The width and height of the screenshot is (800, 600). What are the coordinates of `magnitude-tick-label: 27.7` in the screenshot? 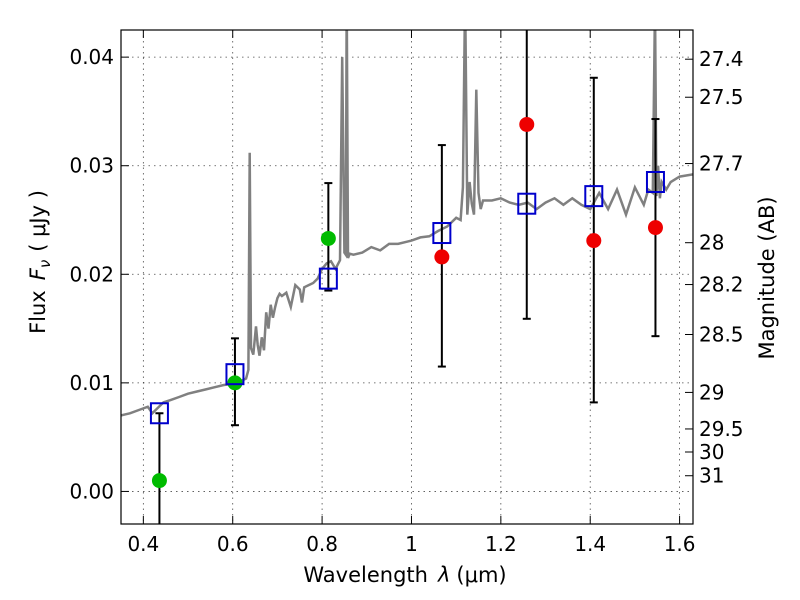 It's located at (721, 164).